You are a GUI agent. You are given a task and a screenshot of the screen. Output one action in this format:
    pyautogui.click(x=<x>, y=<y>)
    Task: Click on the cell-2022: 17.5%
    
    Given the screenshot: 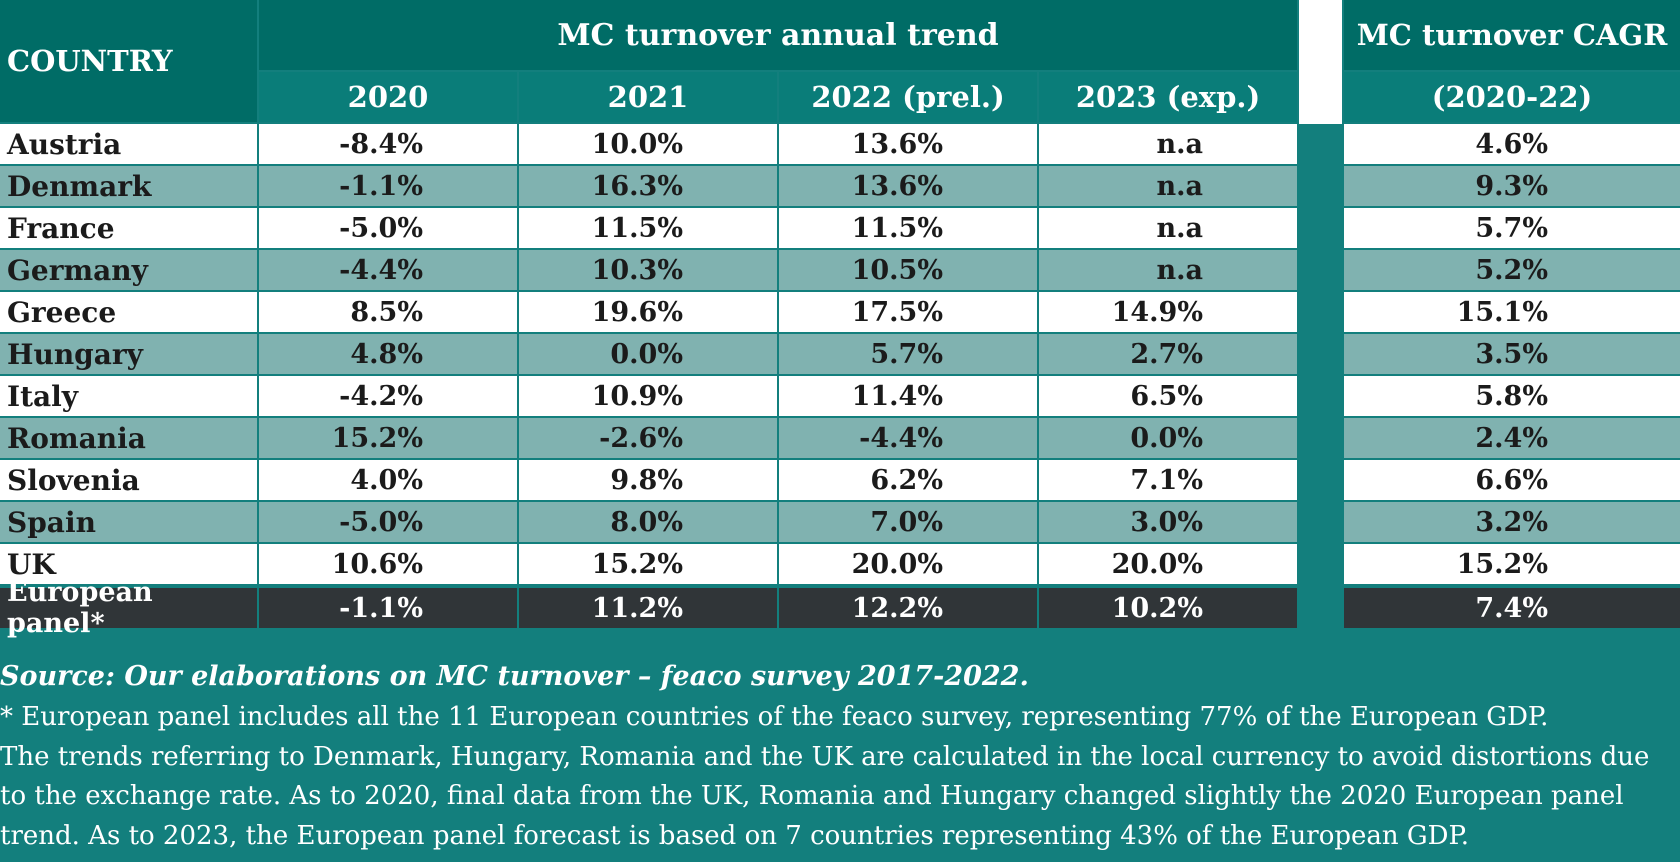 What is the action you would take?
    pyautogui.click(x=908, y=312)
    